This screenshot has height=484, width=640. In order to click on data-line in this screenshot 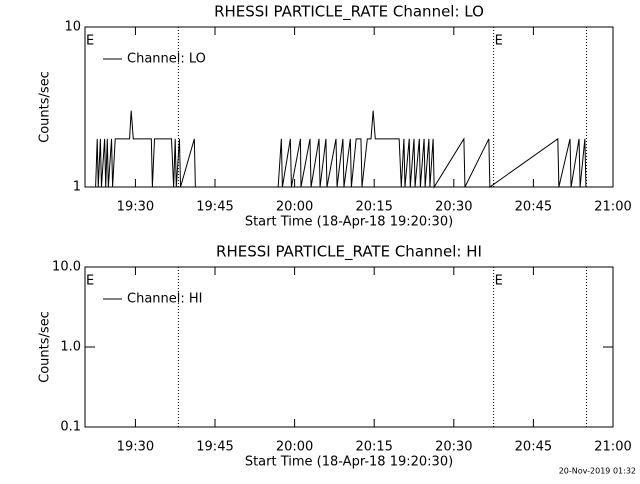, I will do `click(341, 149)`.